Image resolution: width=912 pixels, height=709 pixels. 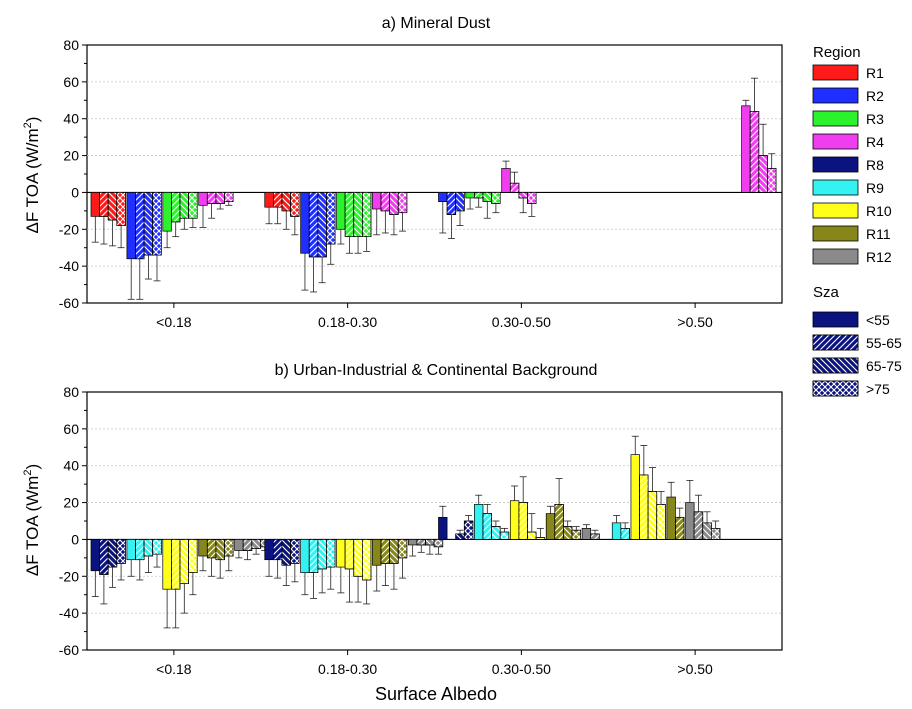 I want to click on y-tick-label: 40, so click(x=71, y=119).